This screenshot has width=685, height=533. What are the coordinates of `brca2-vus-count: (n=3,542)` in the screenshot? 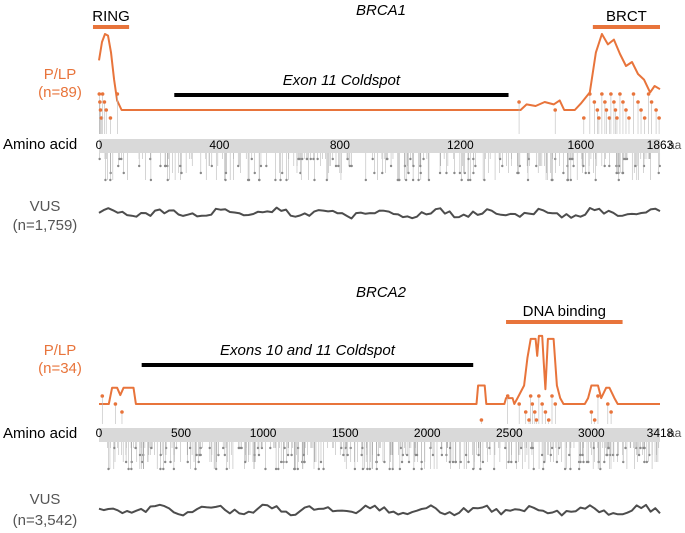 It's located at (45, 520).